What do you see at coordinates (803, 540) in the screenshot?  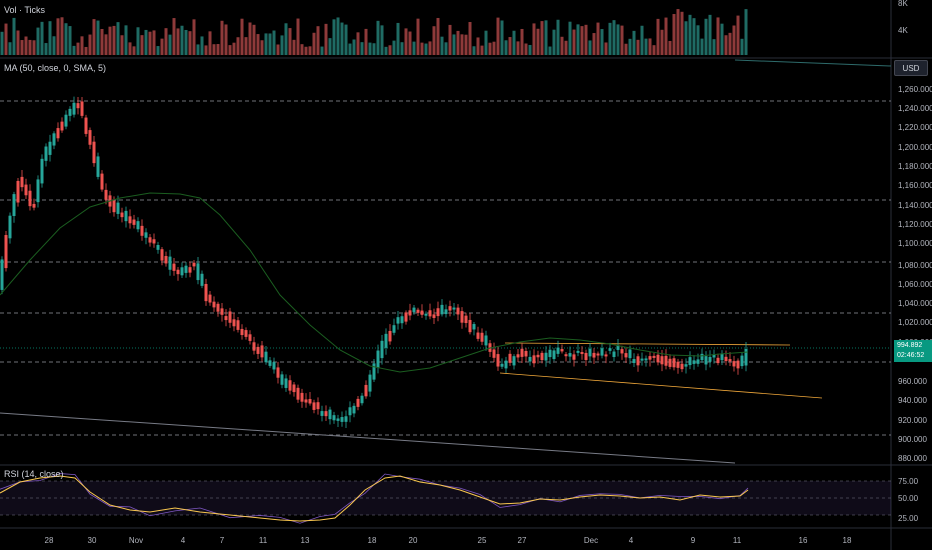 I see `time-axis-label: 16` at bounding box center [803, 540].